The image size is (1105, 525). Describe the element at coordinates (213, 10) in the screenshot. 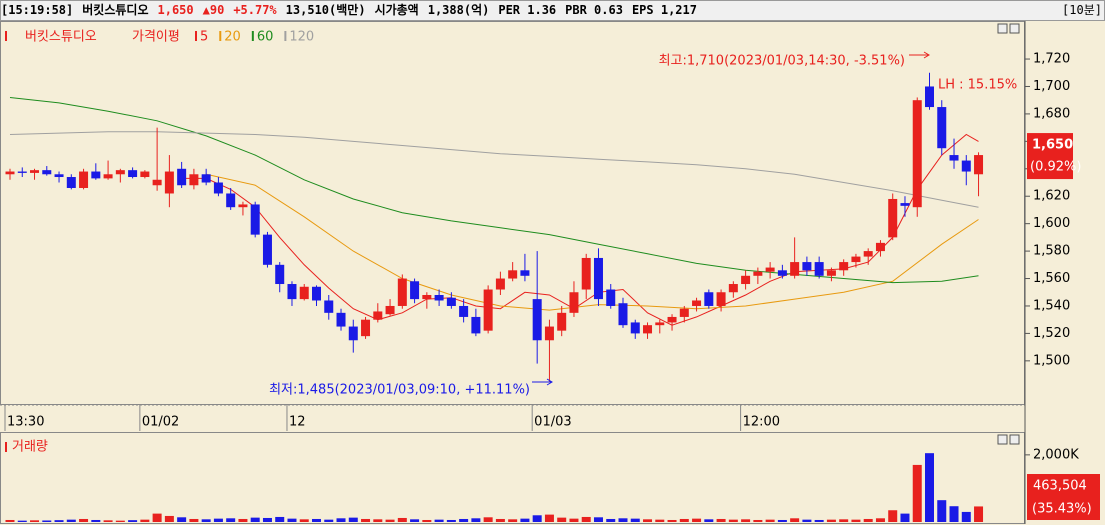

I see `header-item: ▲90` at that location.